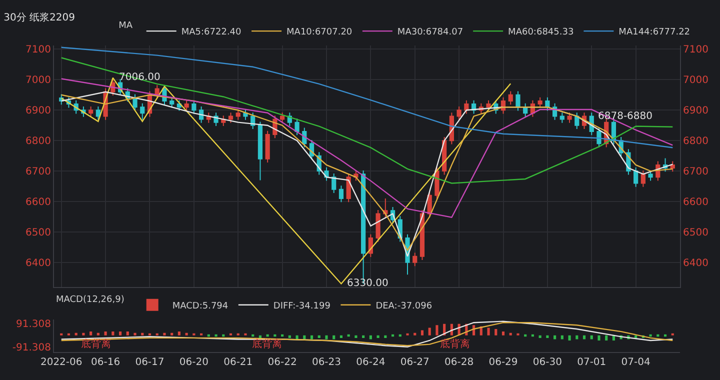 This screenshot has height=380, width=720. I want to click on y2-tick-label: 6800, so click(695, 142).